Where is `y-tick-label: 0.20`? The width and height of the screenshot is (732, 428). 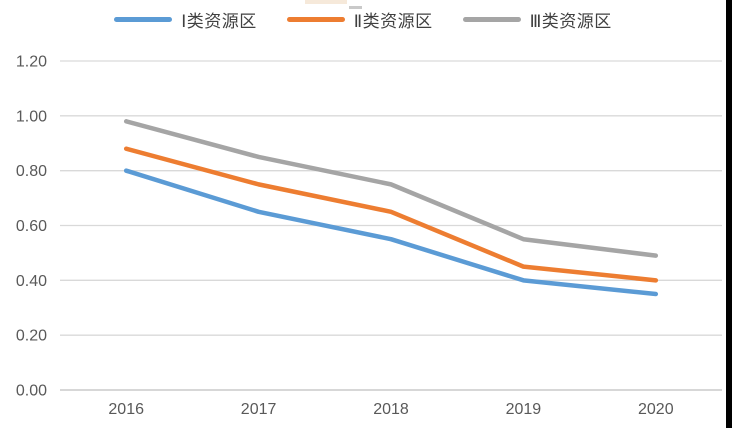 y-tick-label: 0.20 is located at coordinates (31, 336).